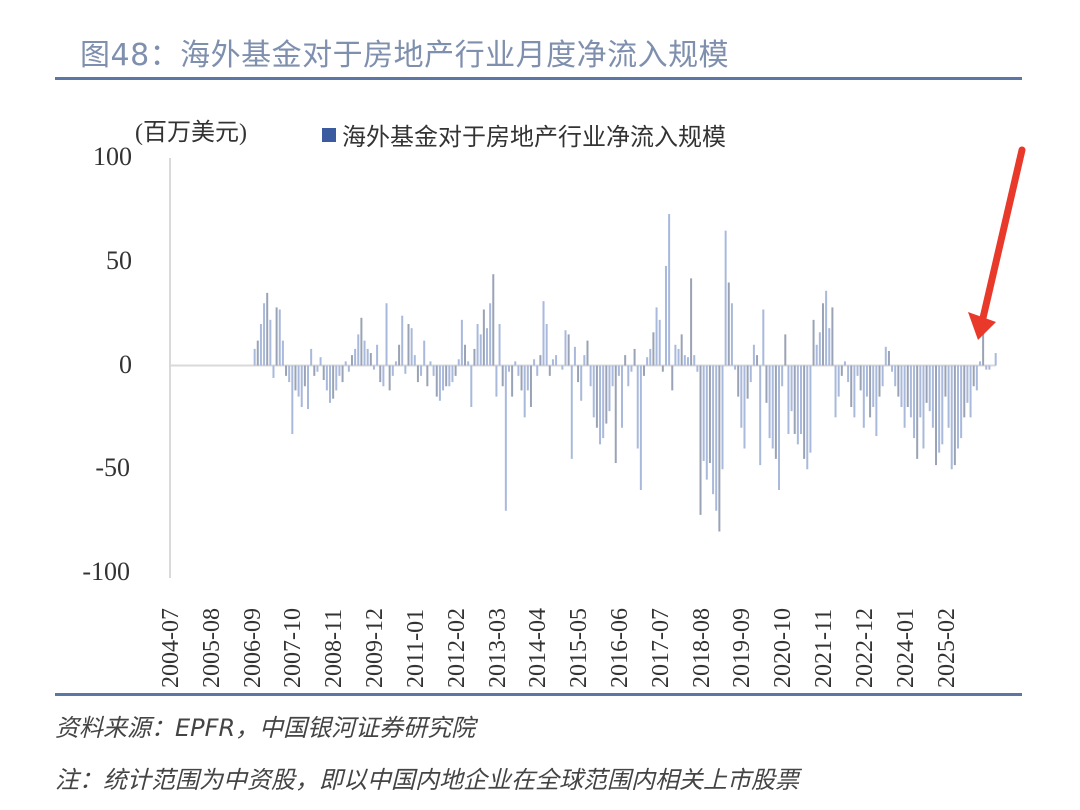 This screenshot has width=1080, height=810. Describe the element at coordinates (405, 55) in the screenshot. I see `figure-title: 图48：海外基金对于房地产行业月度净流入规模` at that location.